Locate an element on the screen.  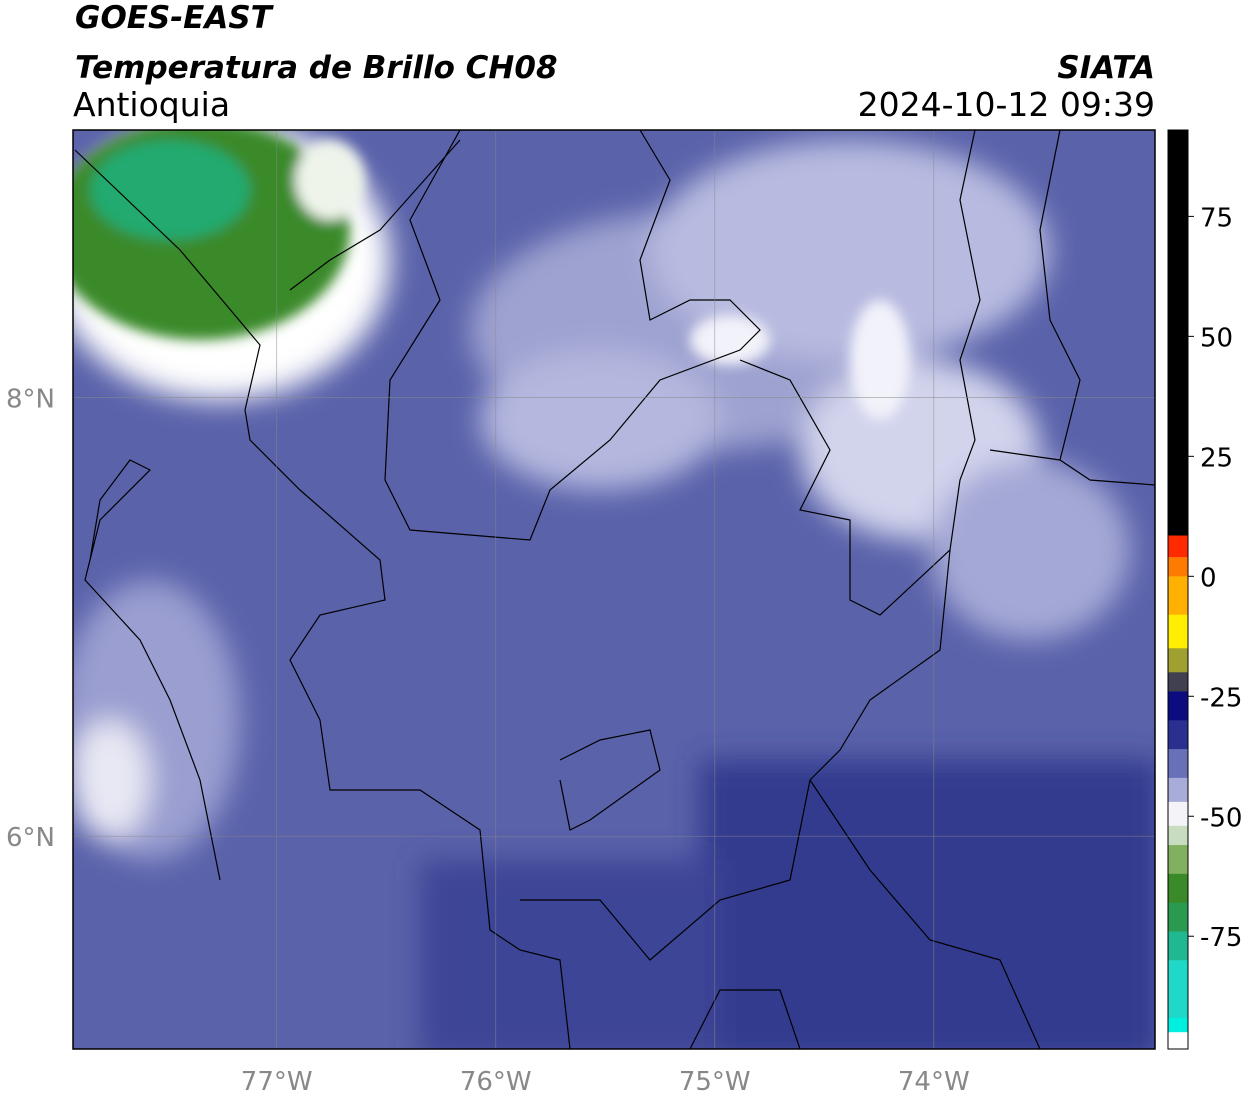
lon-tick-label: 76°W is located at coordinates (496, 1082).